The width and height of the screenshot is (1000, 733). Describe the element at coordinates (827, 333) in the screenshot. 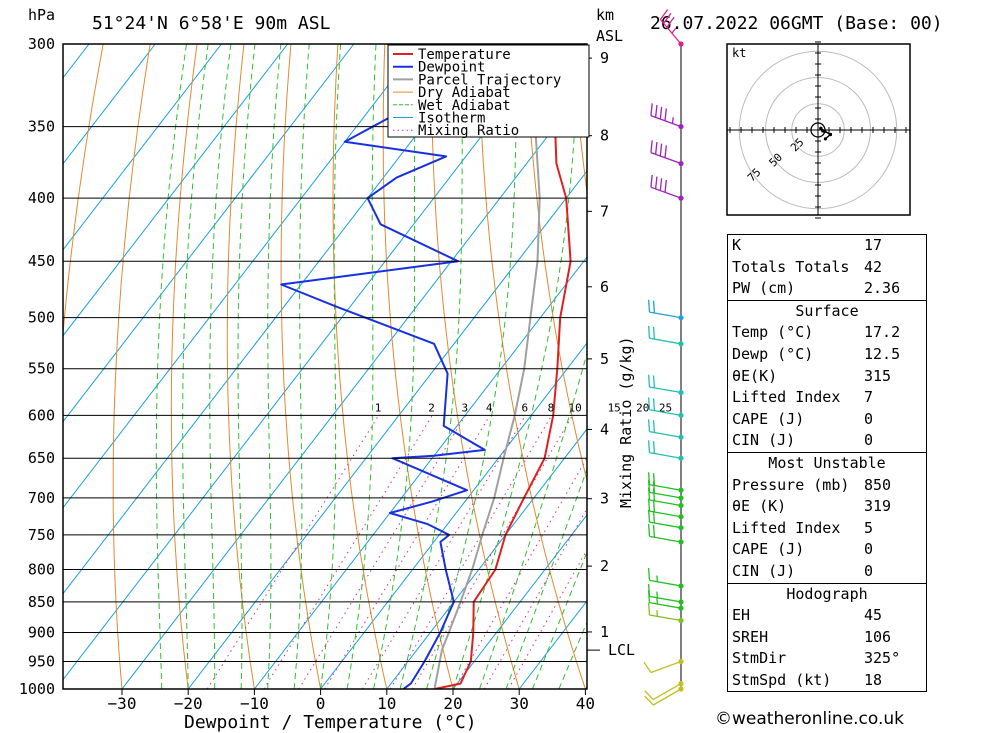

I see `table-row: Temp (°C) 17.2` at that location.